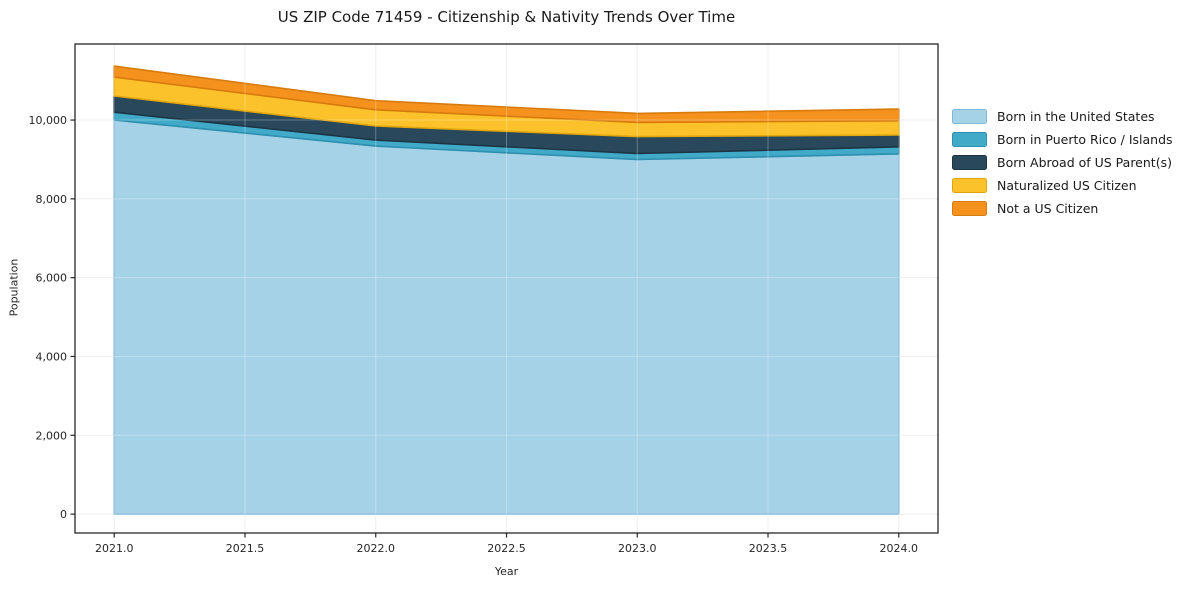 Image resolution: width=1189 pixels, height=590 pixels. Describe the element at coordinates (1076, 116) in the screenshot. I see `legend-label: Born in the United States` at that location.